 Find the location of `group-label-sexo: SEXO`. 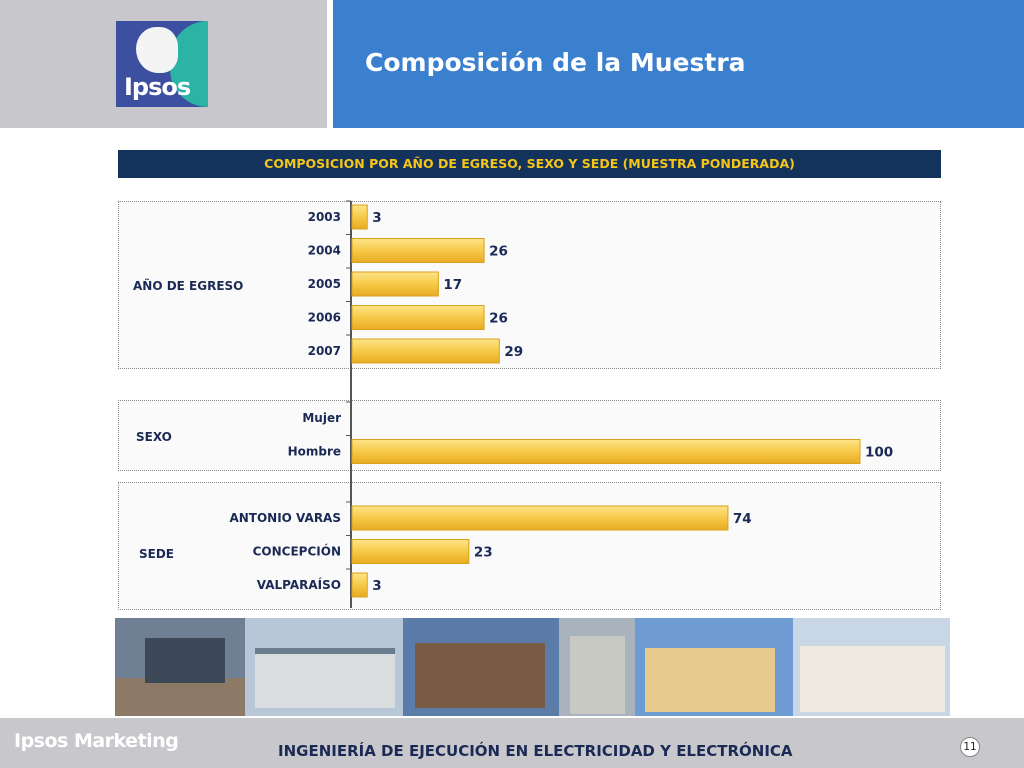

group-label-sexo: SEXO is located at coordinates (154, 437).